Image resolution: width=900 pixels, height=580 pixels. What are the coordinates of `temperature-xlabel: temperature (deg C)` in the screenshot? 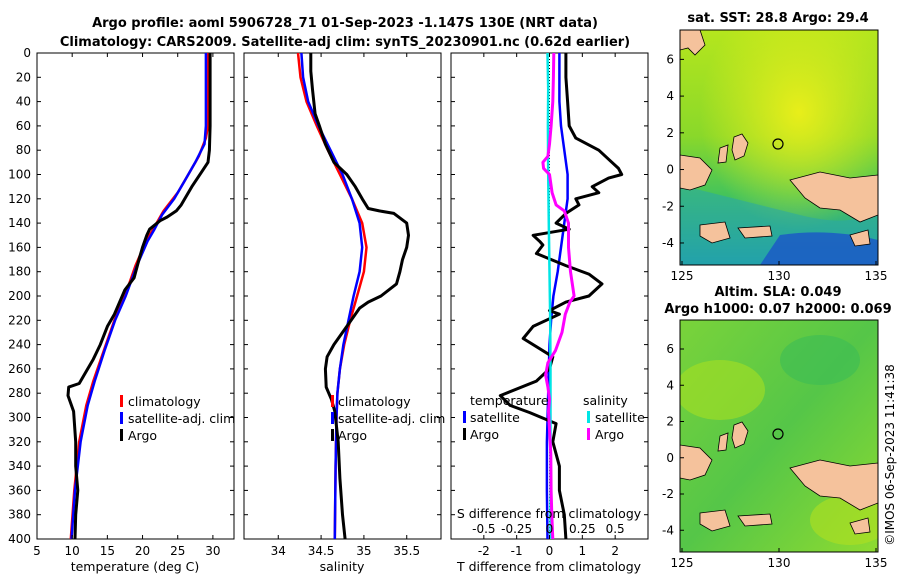 It's located at (135, 566).